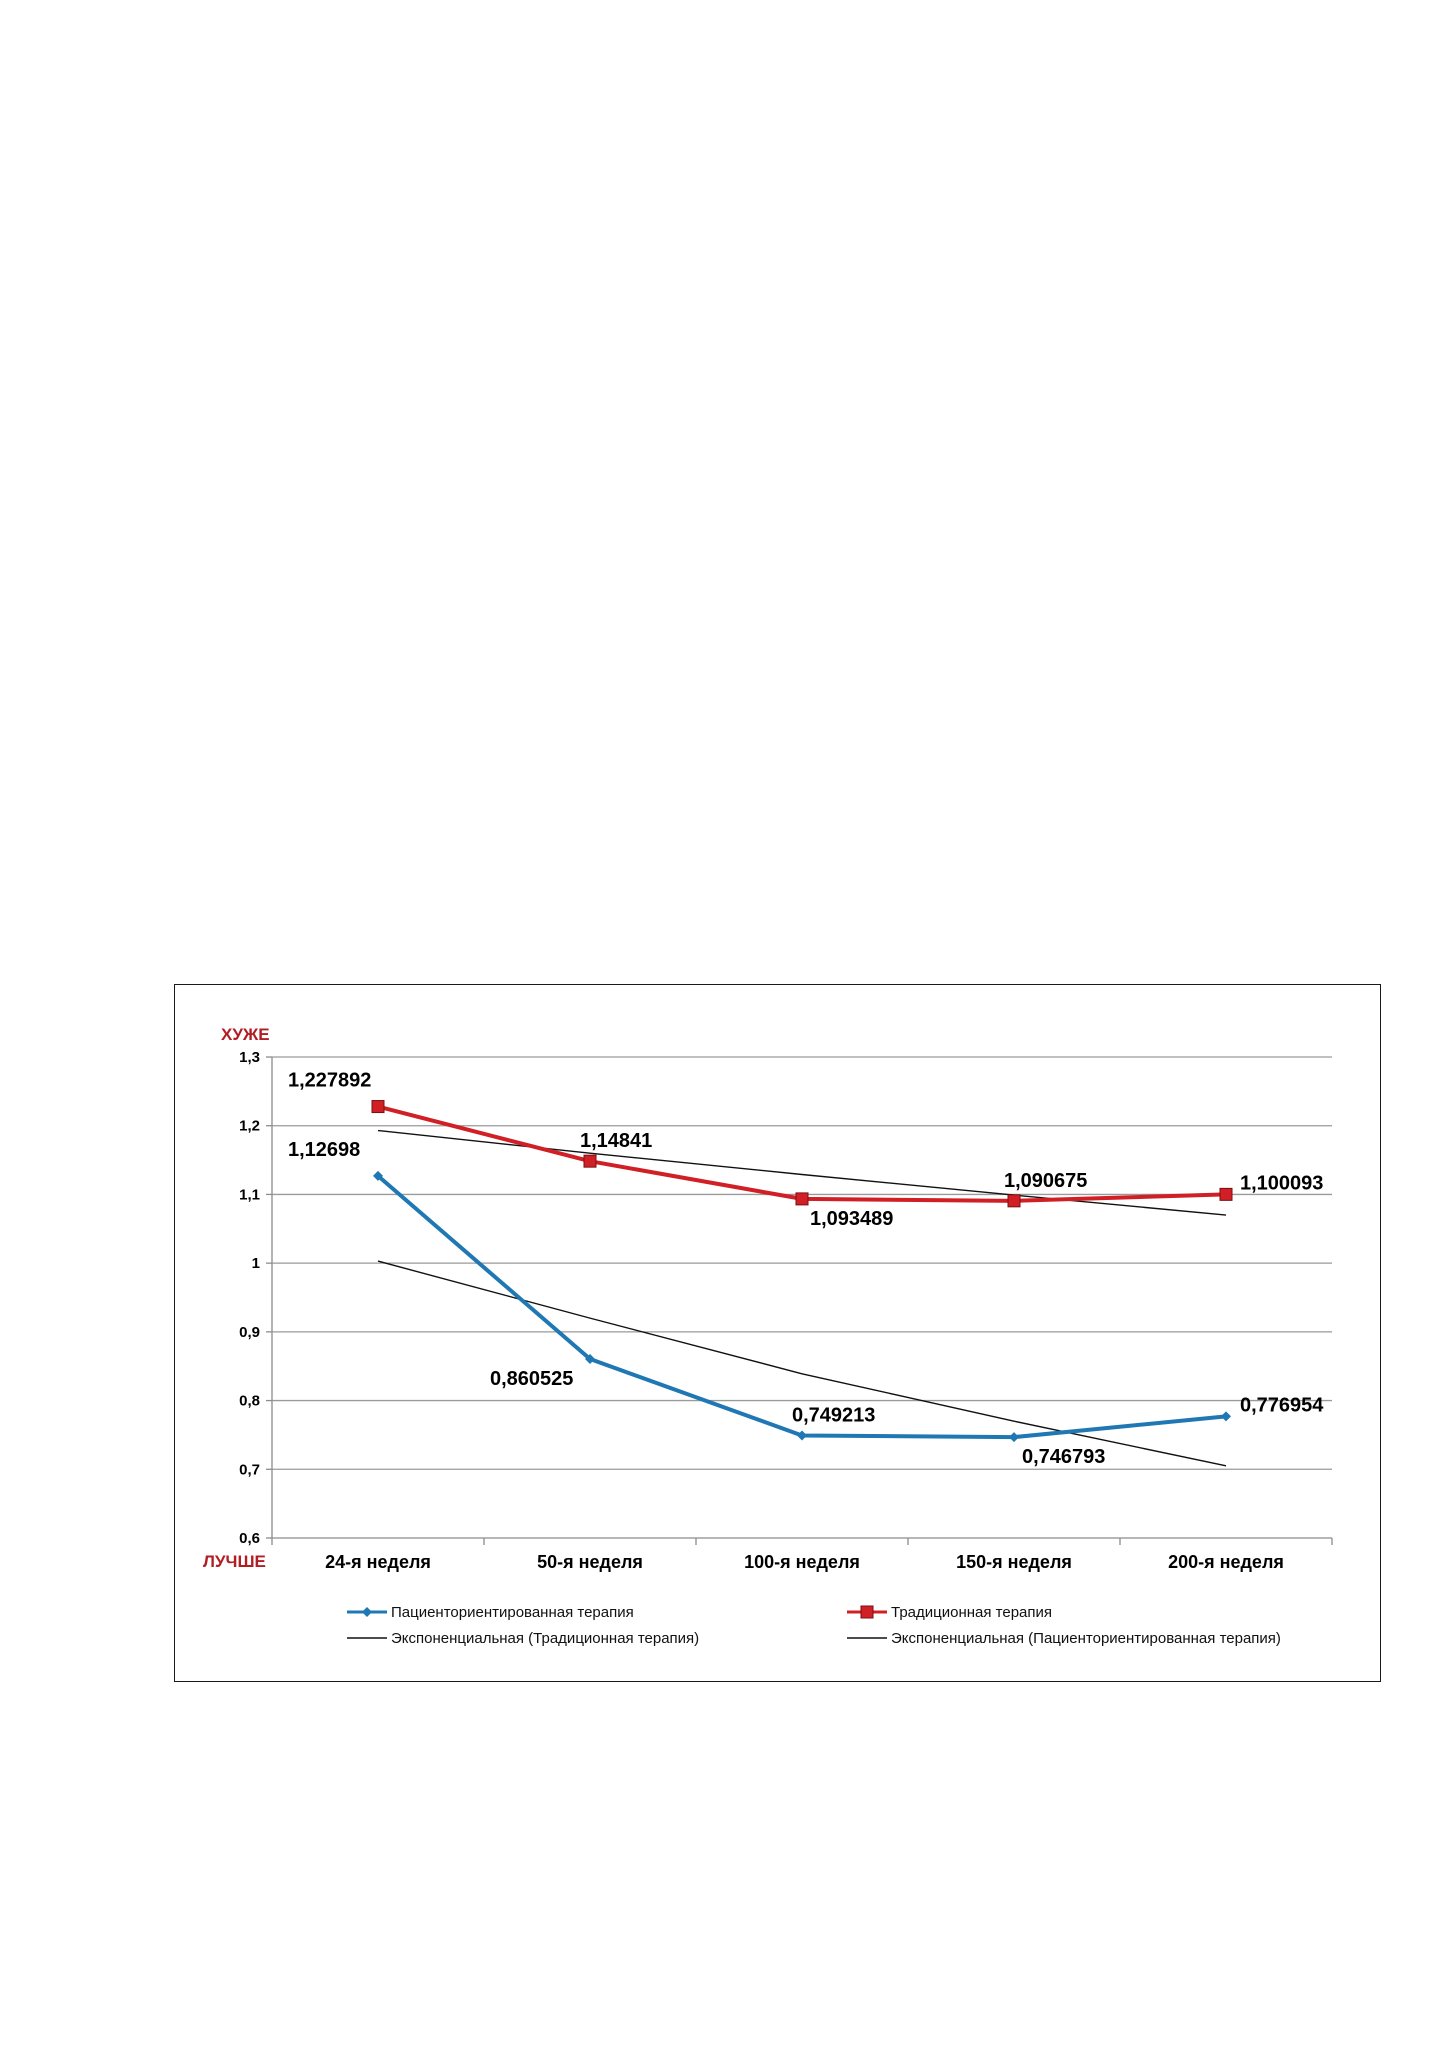 The width and height of the screenshot is (1449, 2050). Describe the element at coordinates (802, 1172) in the screenshot. I see `trendline` at that location.